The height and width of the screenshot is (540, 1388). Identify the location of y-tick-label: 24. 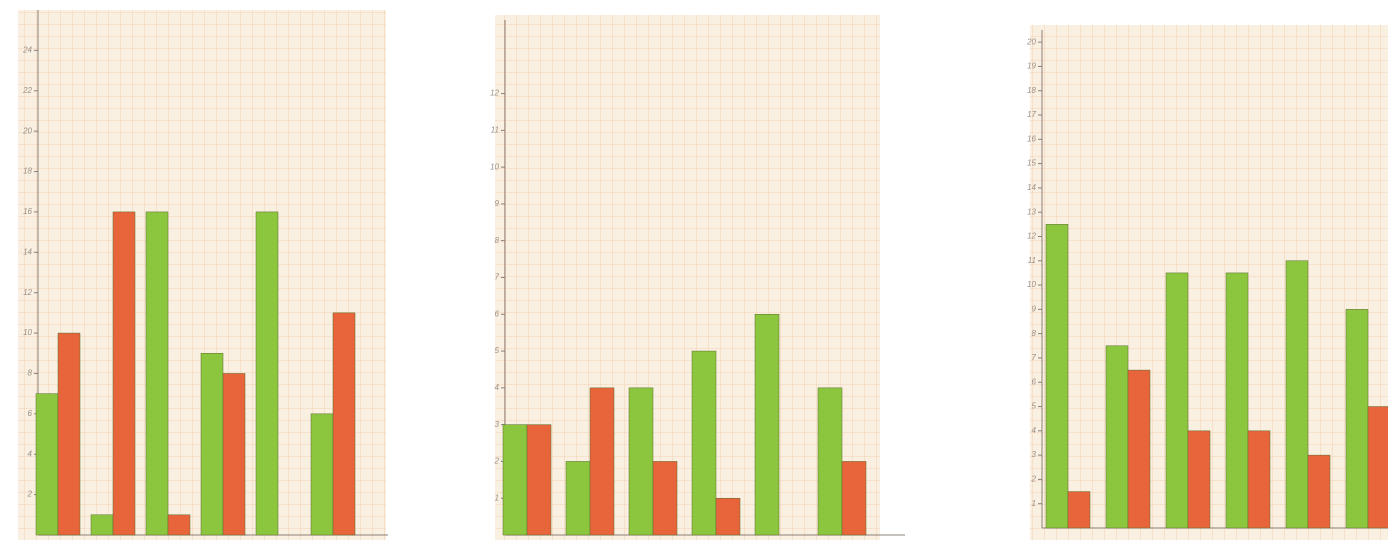
(27, 49).